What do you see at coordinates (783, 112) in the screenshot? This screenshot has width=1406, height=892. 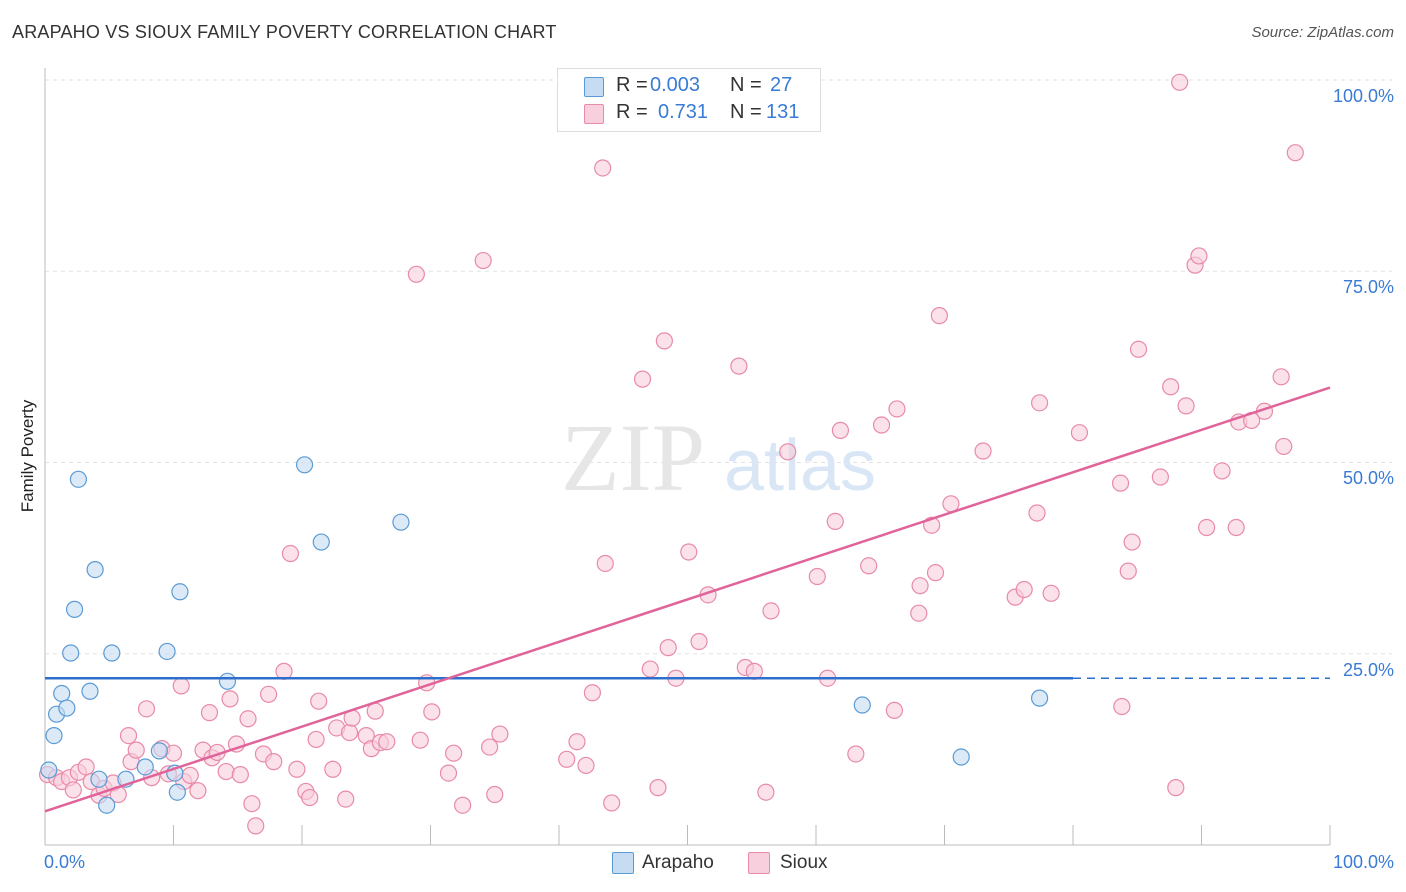 I see `n-value: 131` at bounding box center [783, 112].